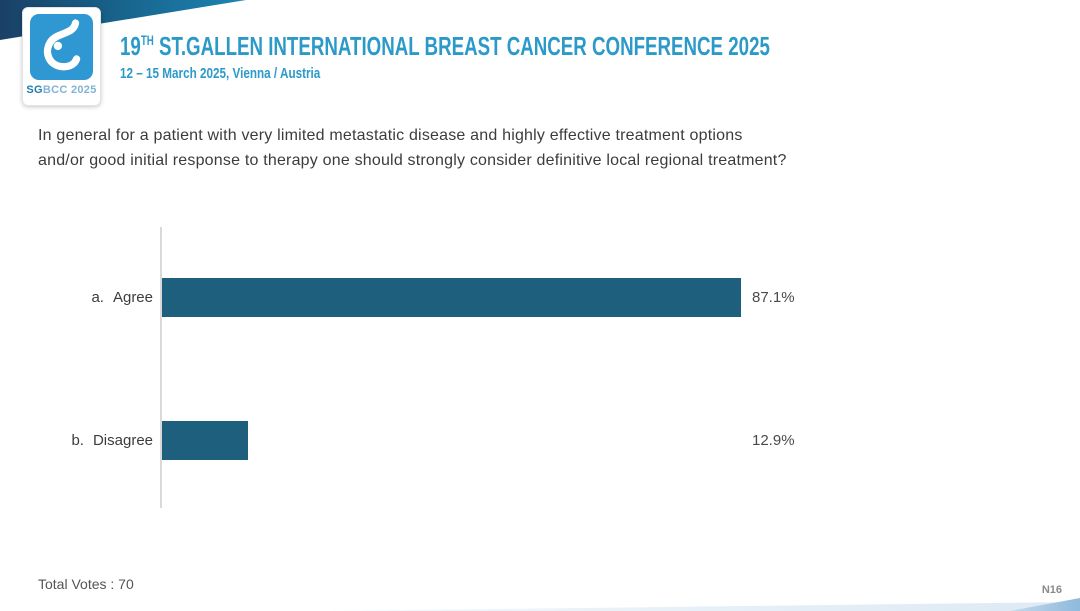 The image size is (1080, 611). What do you see at coordinates (1051, 590) in the screenshot?
I see `slide-number: N16` at bounding box center [1051, 590].